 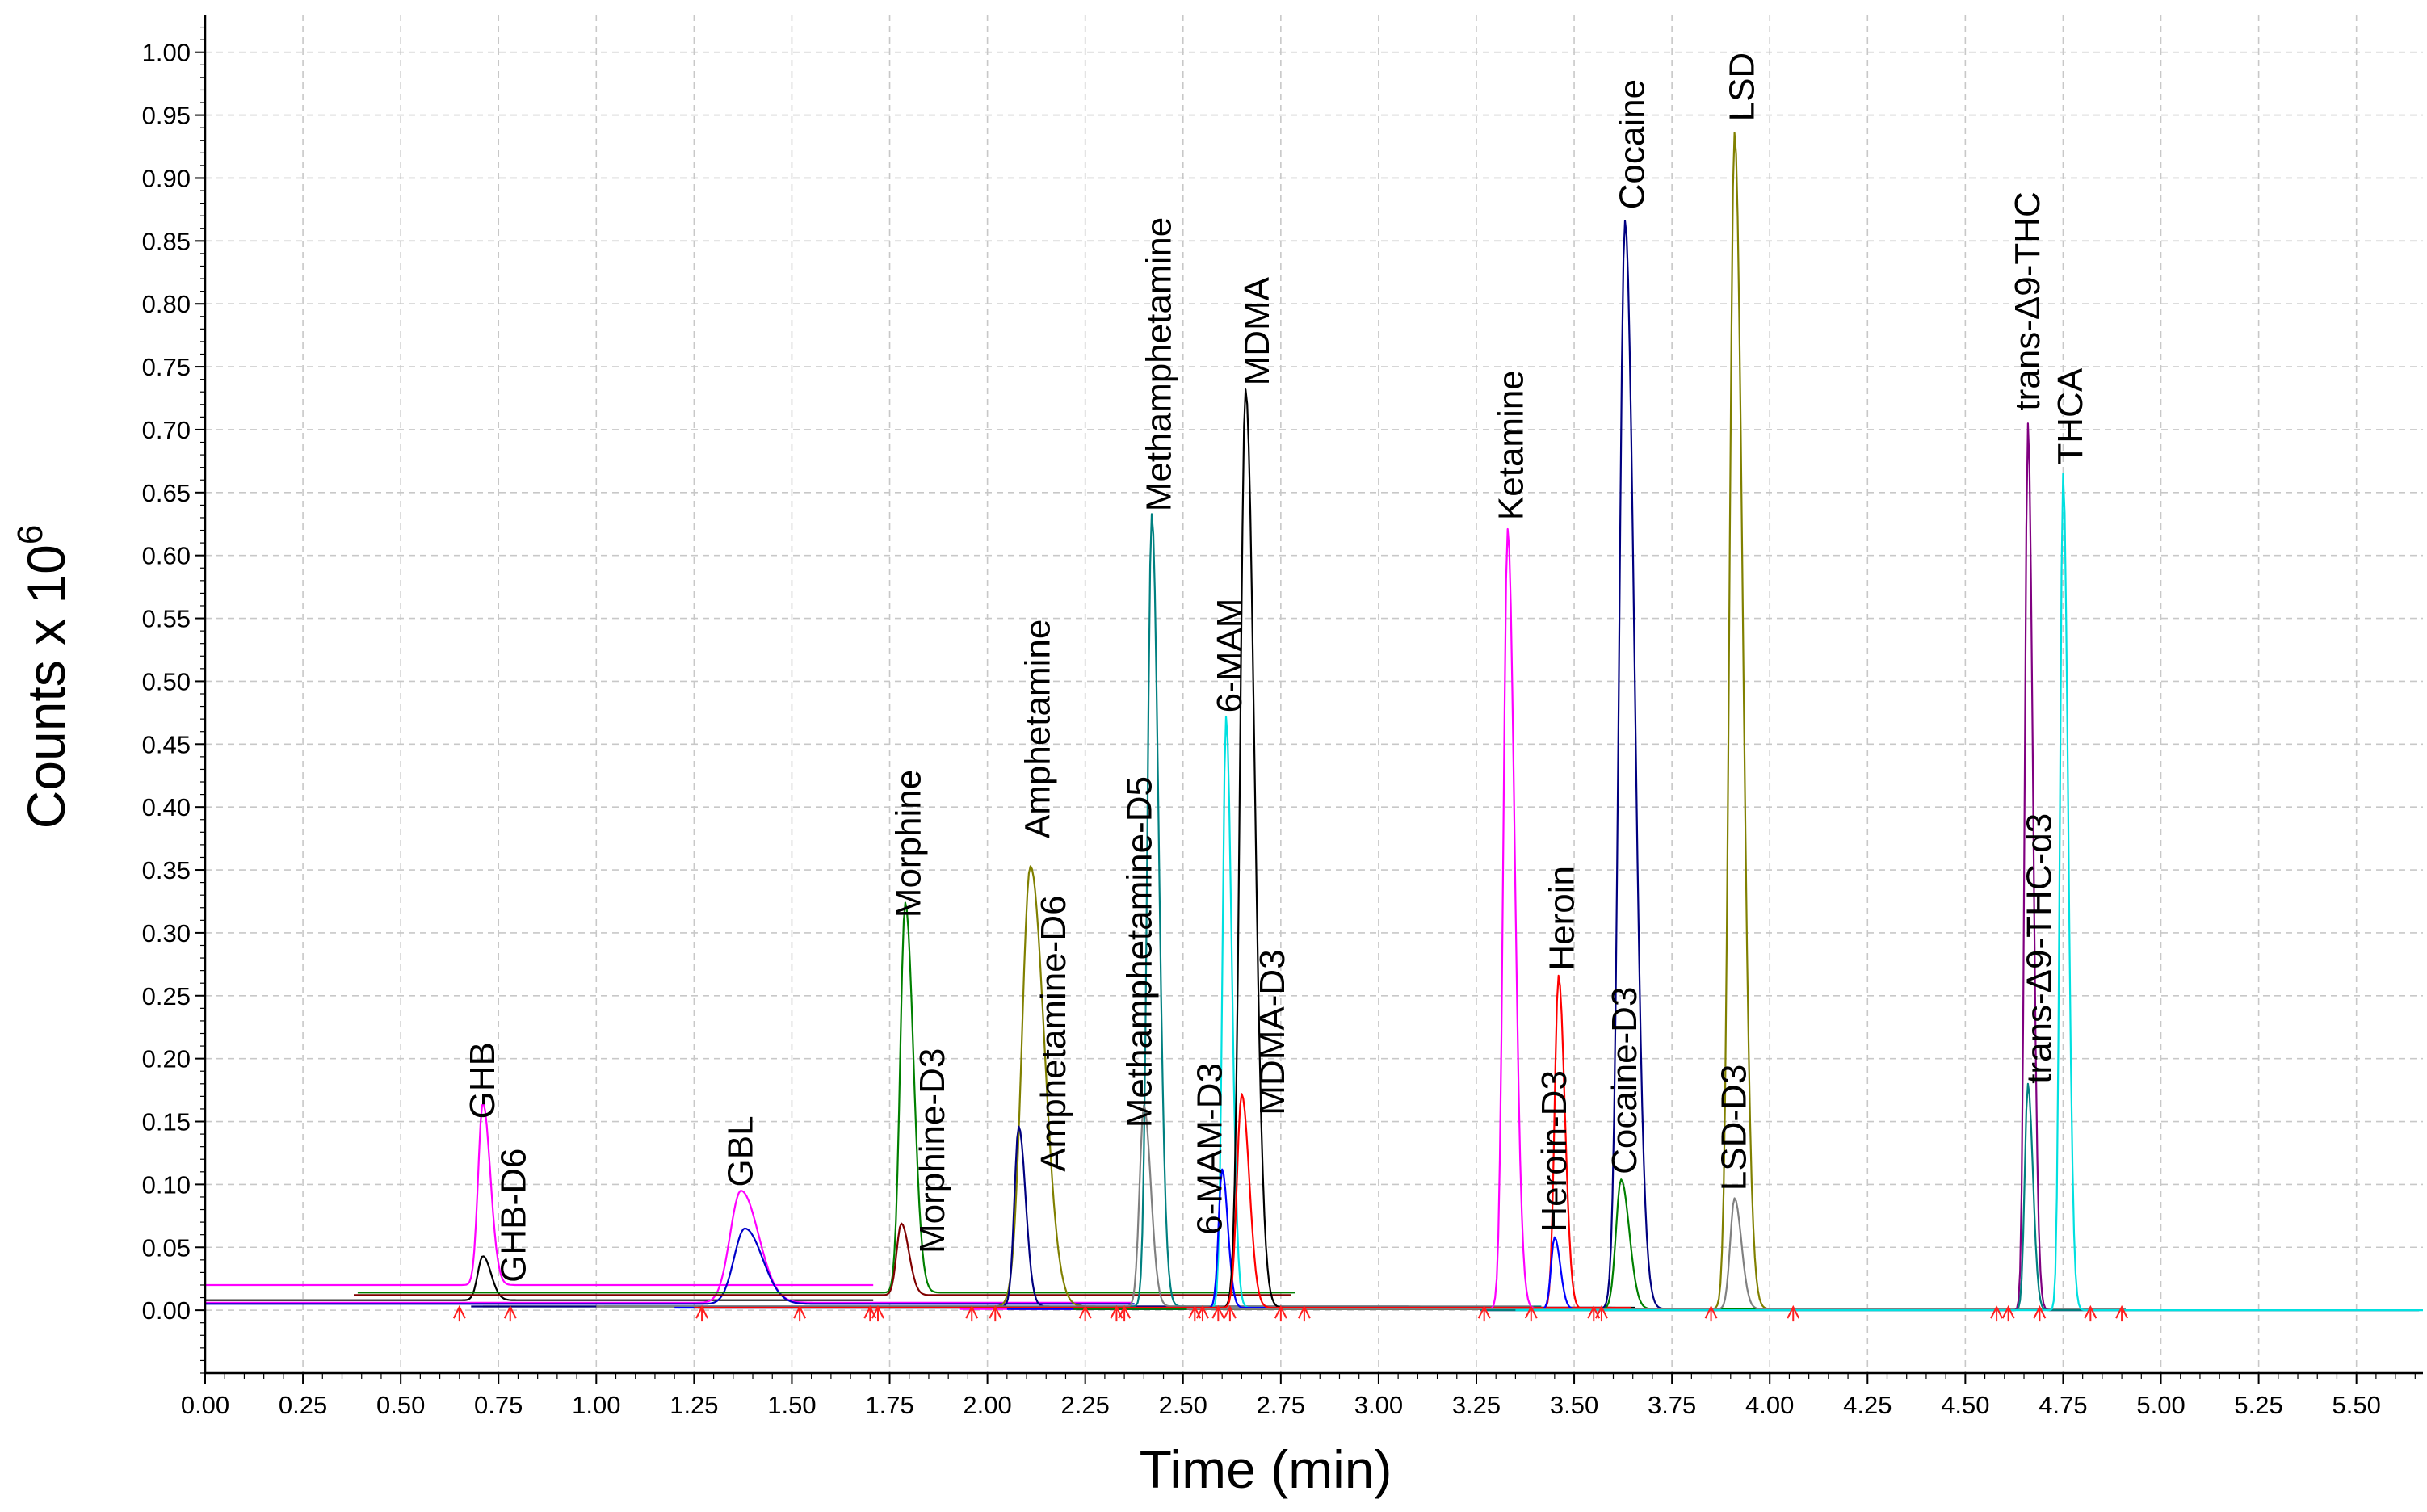 I want to click on y-tick-label: 0.15, so click(x=166, y=1122).